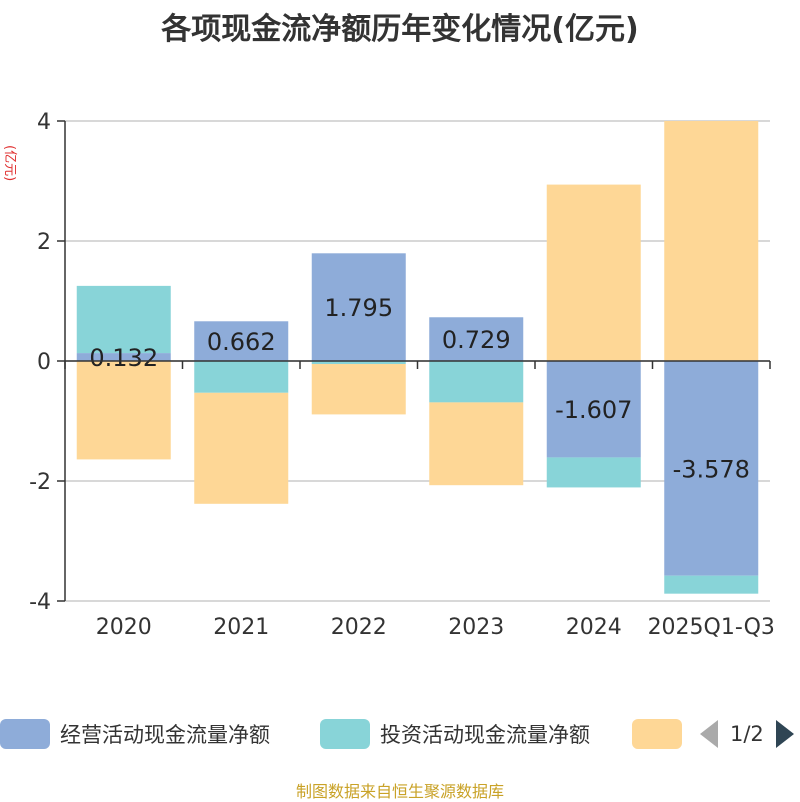  What do you see at coordinates (40, 482) in the screenshot?
I see `y-tick-label: -2` at bounding box center [40, 482].